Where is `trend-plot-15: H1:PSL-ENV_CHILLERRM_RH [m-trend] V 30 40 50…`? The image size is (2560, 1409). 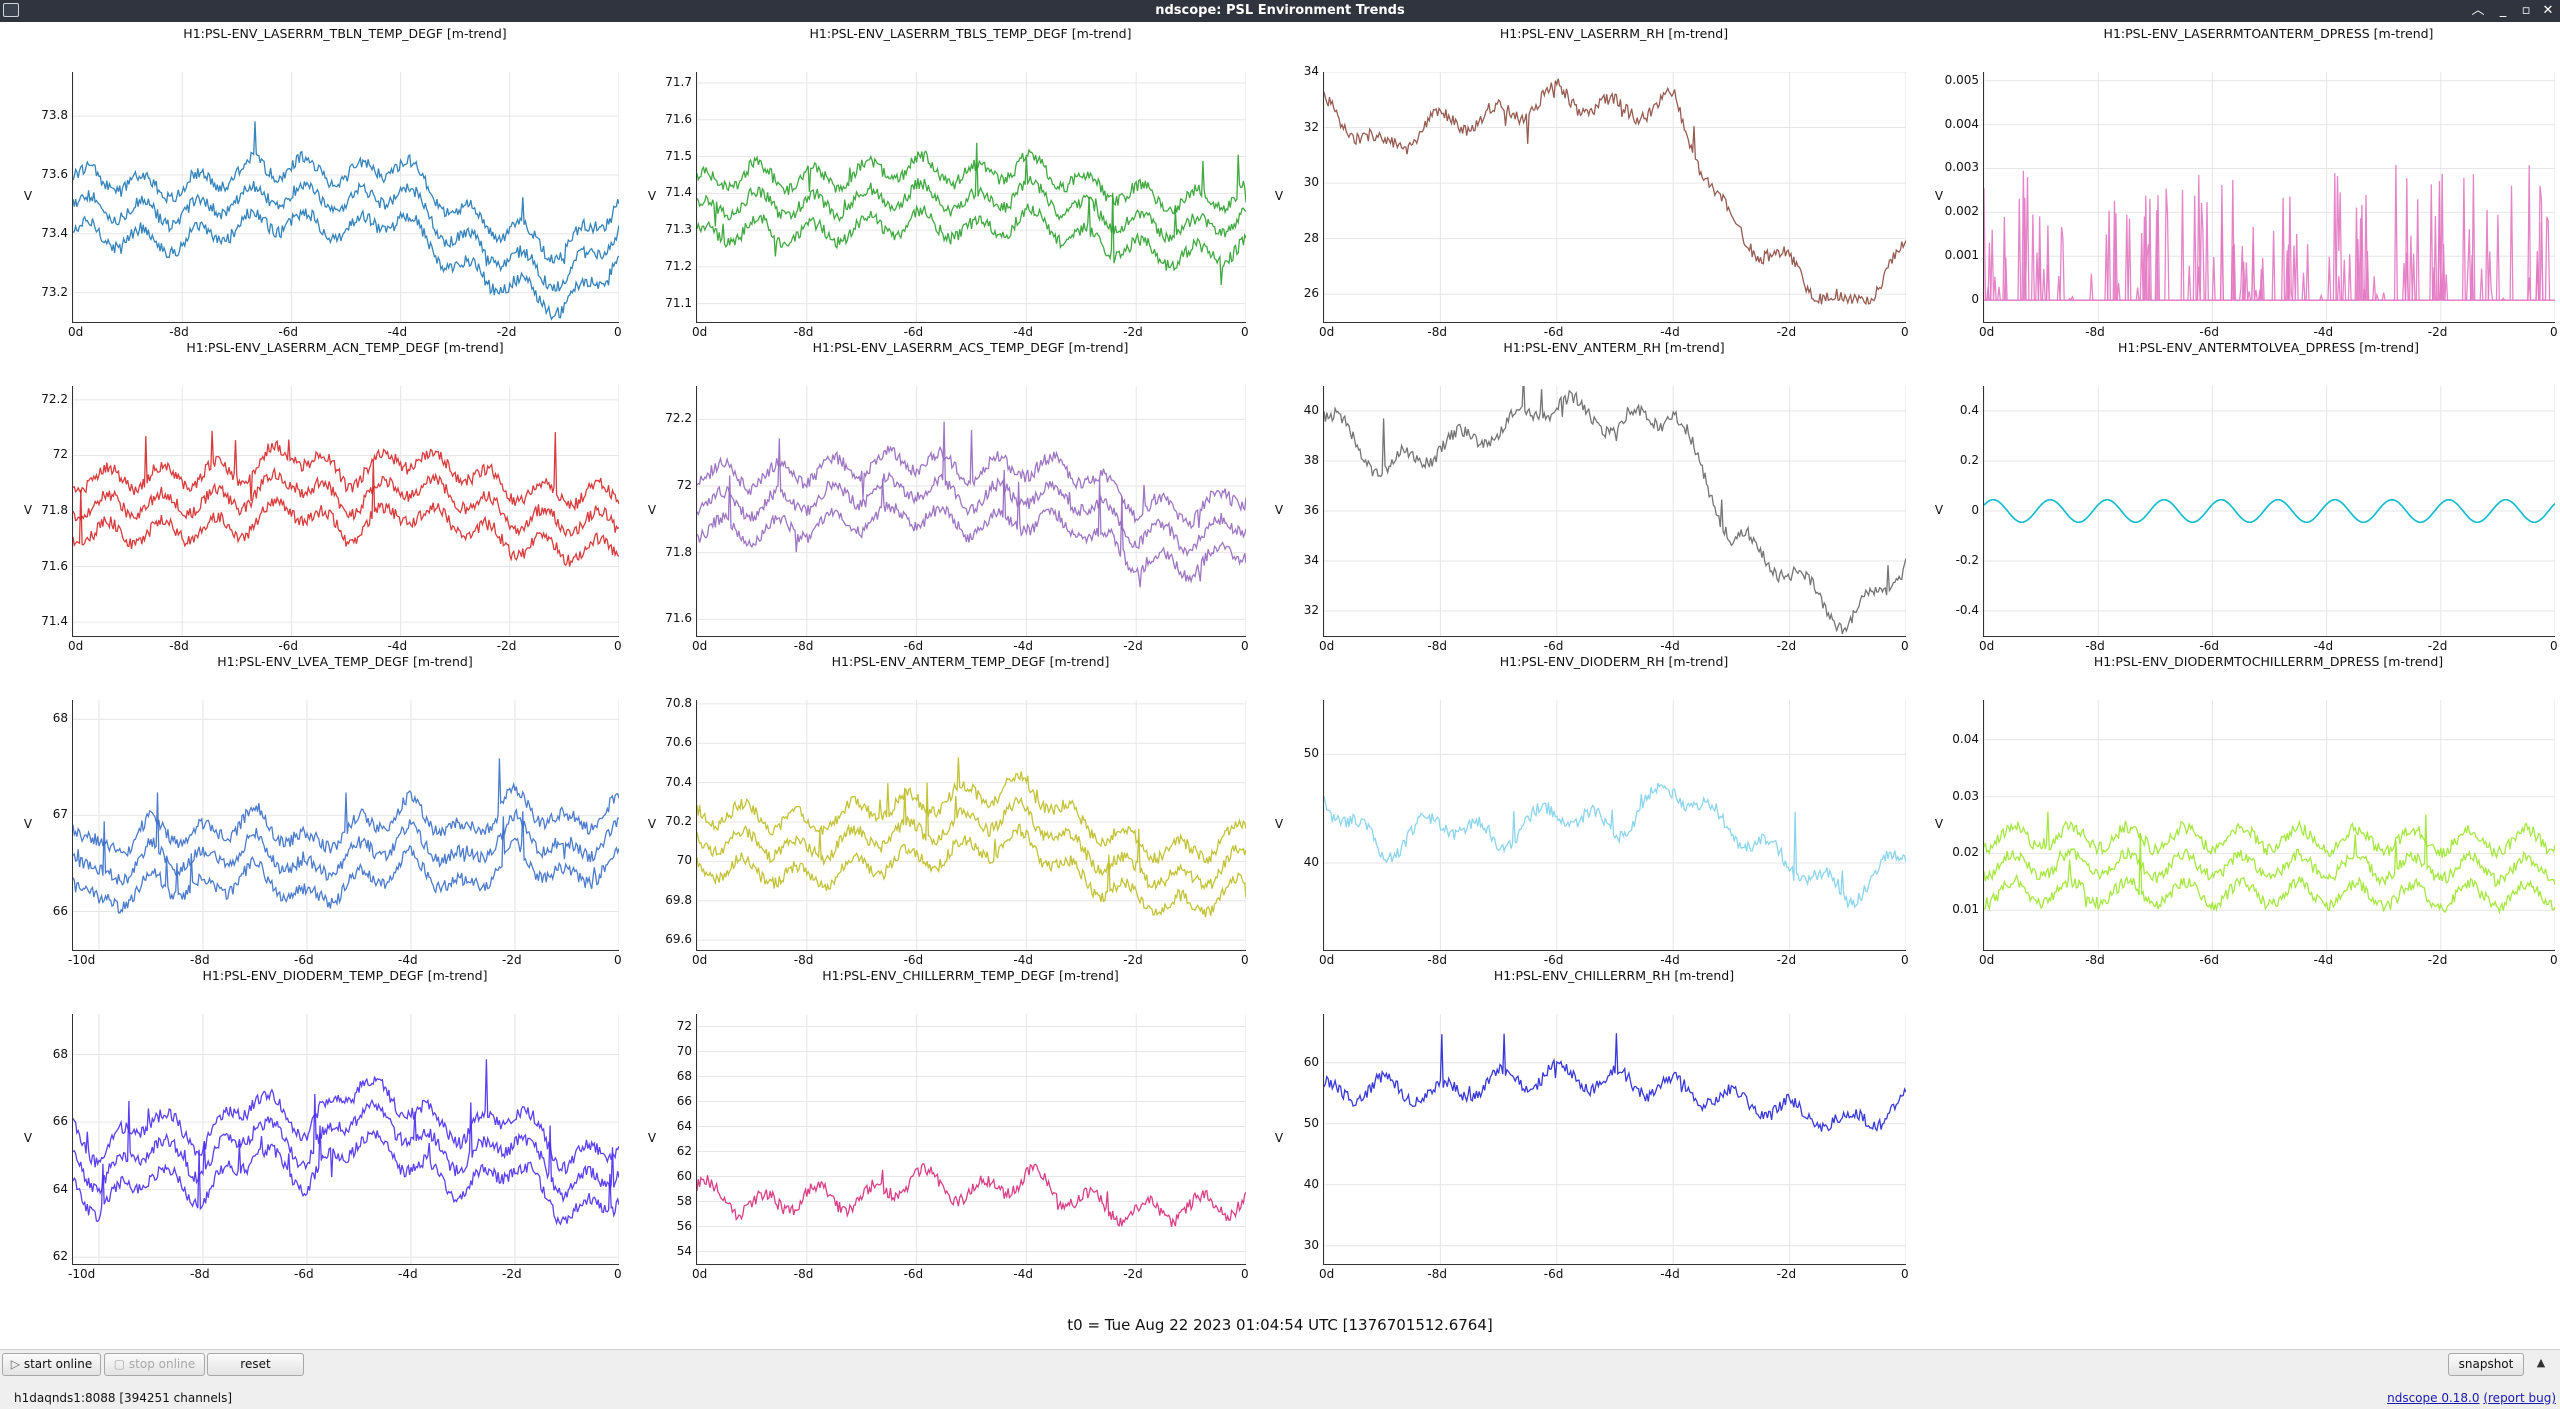 trend-plot-15: H1:PSL-ENV_CHILLERRM_RH [m-trend] V 30 40 50… is located at coordinates (1581, 1122).